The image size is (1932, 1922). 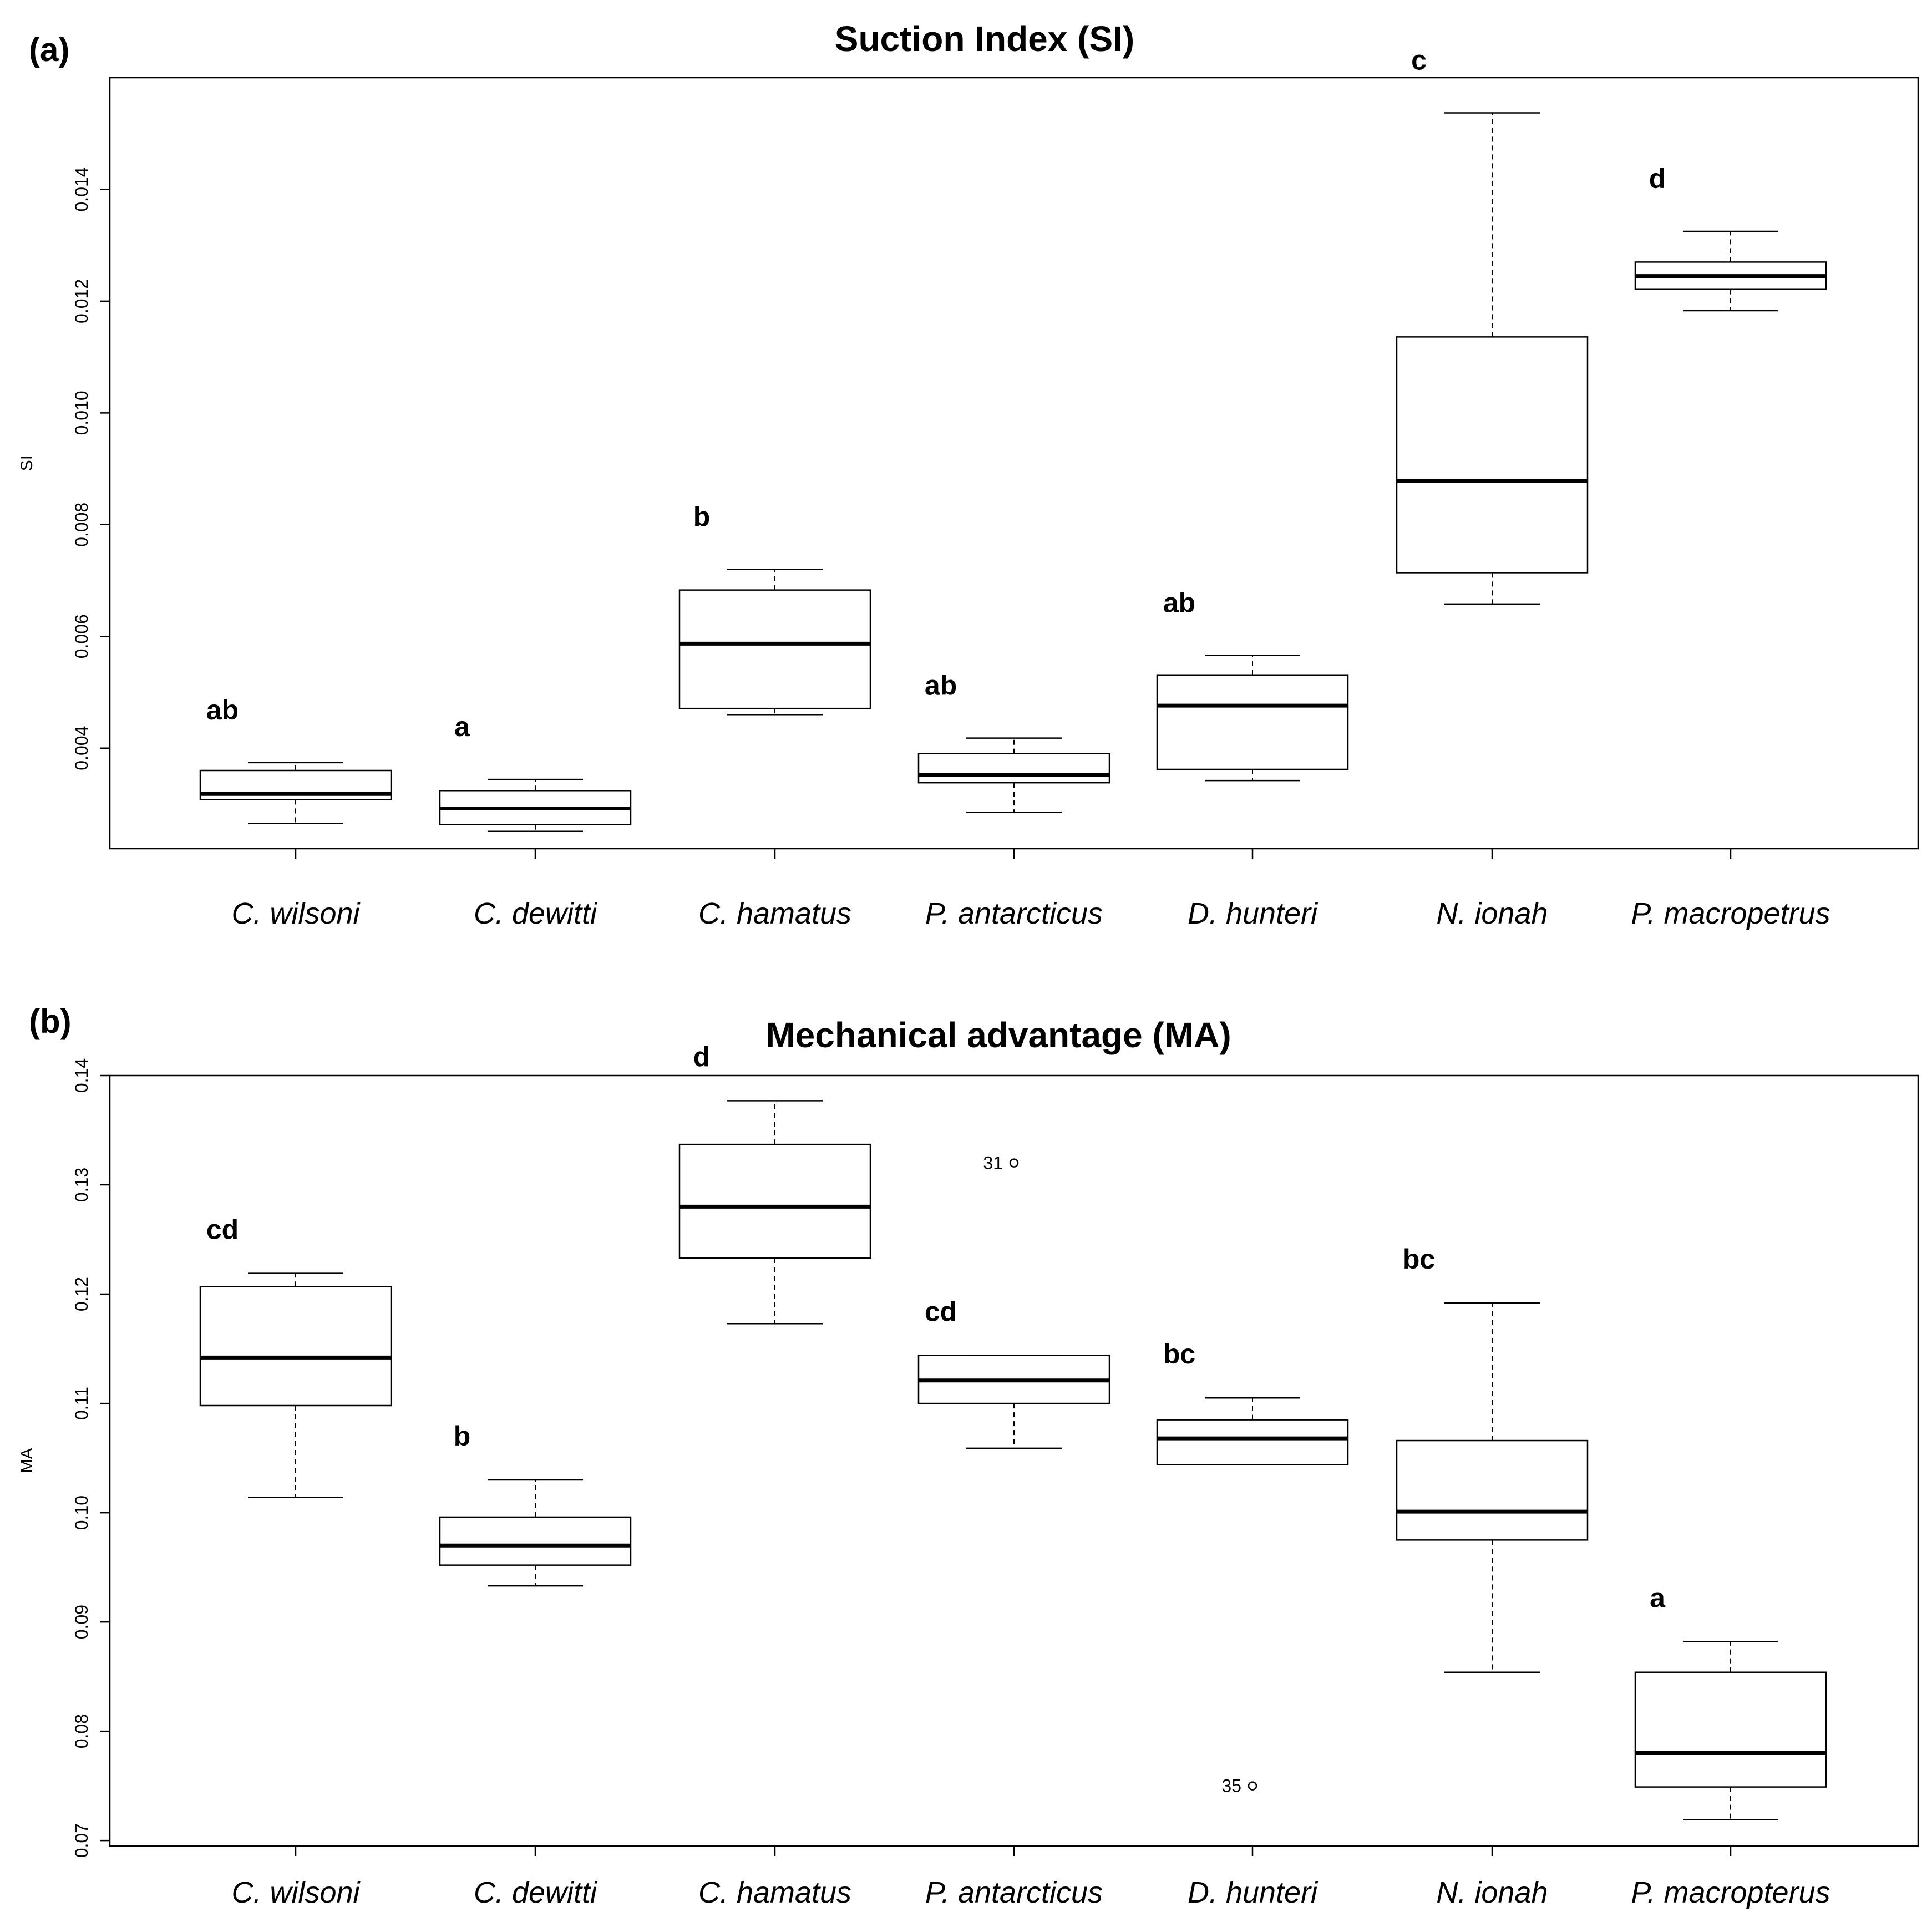 I want to click on panel-label: (a), so click(x=49, y=49).